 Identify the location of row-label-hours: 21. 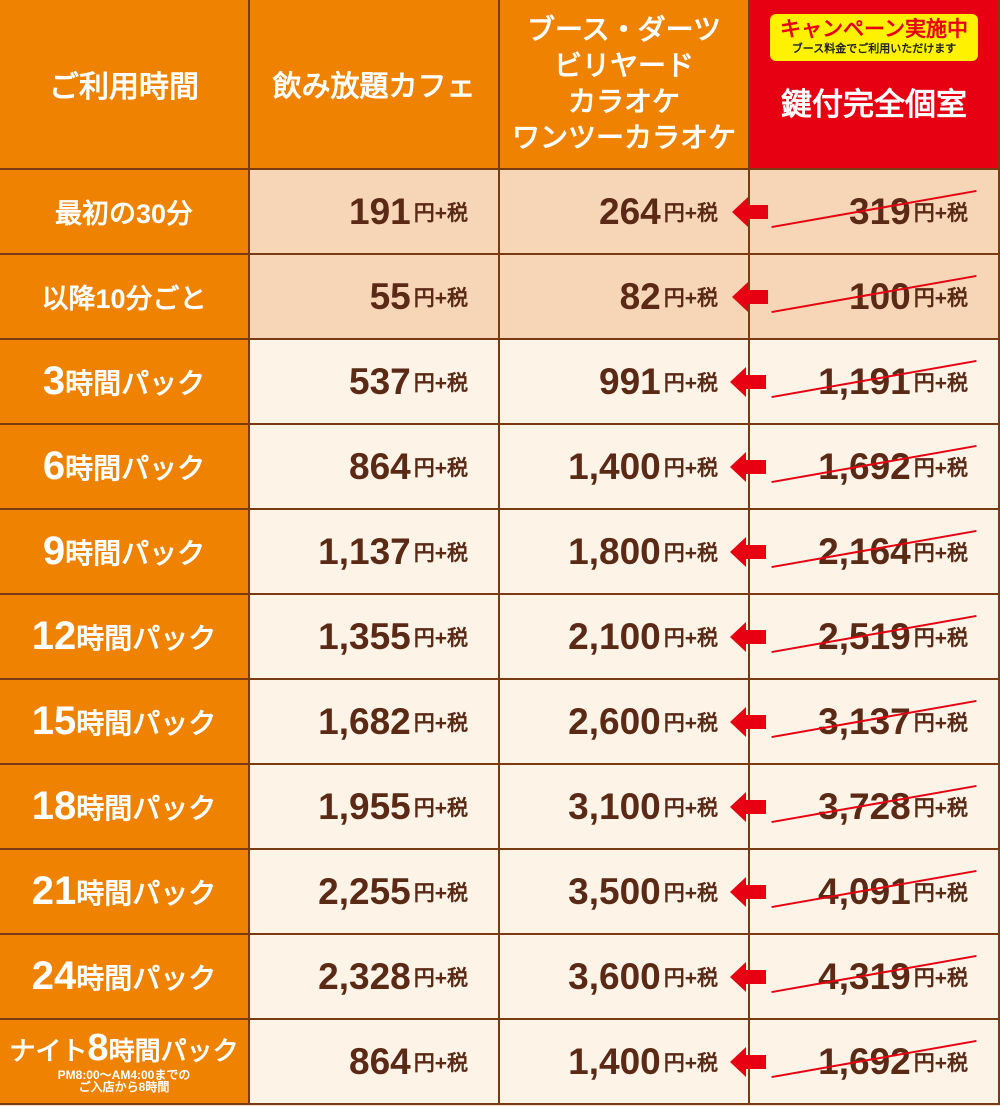
(54, 891).